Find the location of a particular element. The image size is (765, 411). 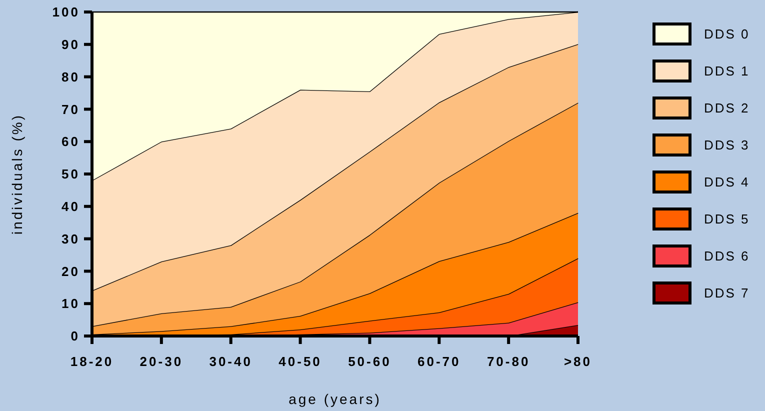

legend-label: DDS 0 is located at coordinates (727, 34).